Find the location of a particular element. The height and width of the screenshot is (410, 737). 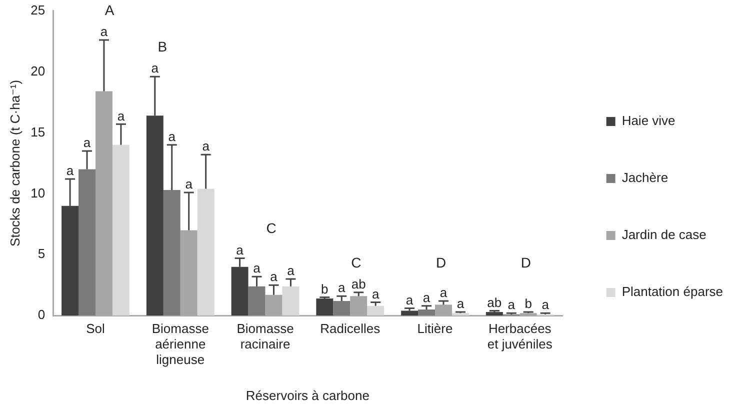

y-tick-label: 20 is located at coordinates (38, 70).